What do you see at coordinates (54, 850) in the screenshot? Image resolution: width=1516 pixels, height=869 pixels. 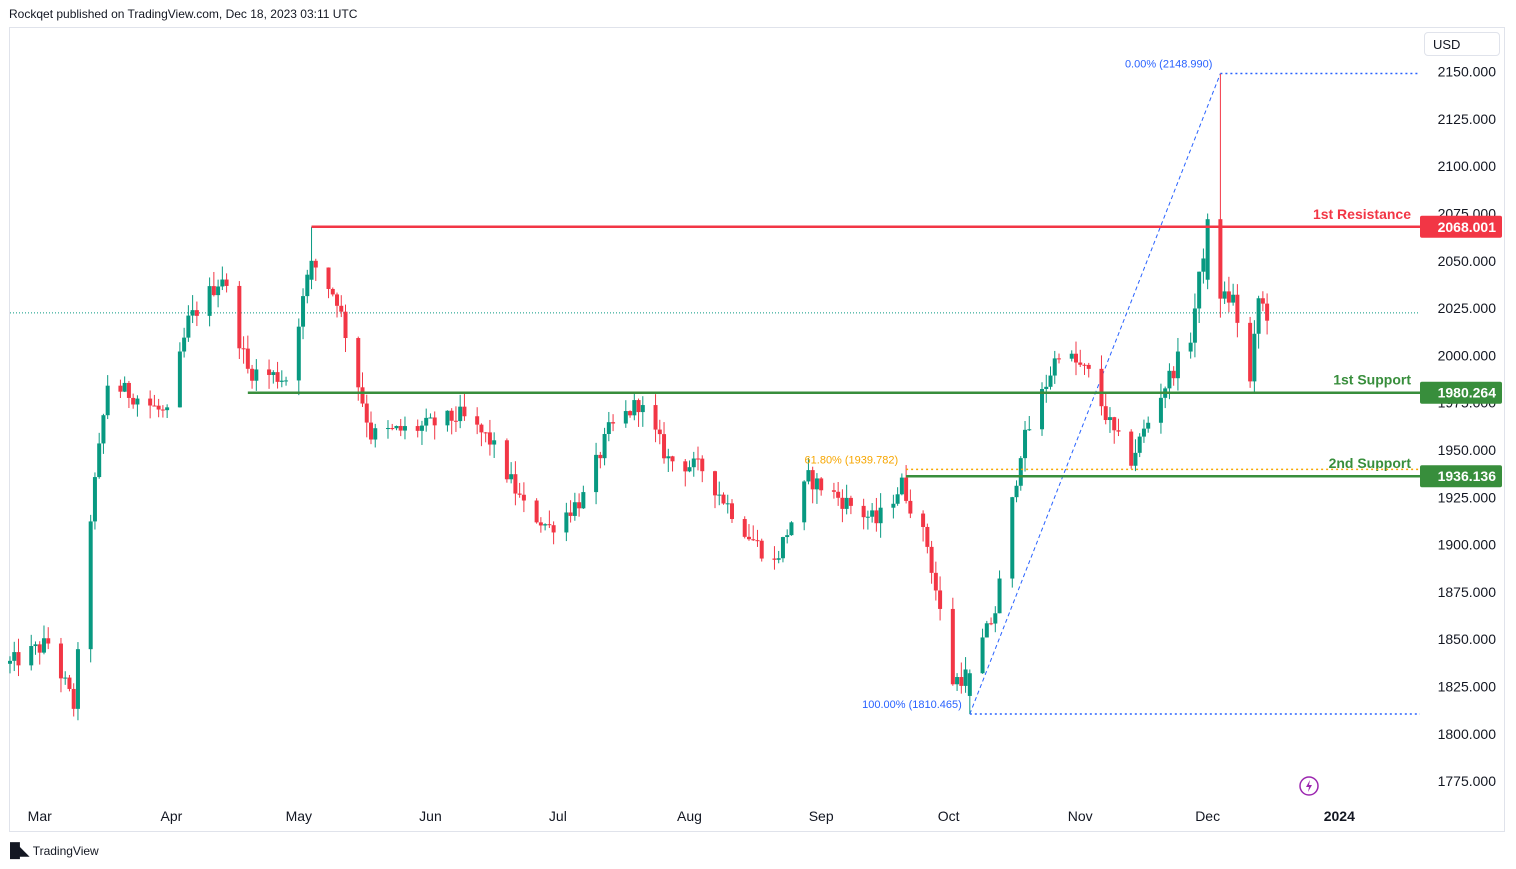 I see `tradingview-footer: █◣ TradingView` at bounding box center [54, 850].